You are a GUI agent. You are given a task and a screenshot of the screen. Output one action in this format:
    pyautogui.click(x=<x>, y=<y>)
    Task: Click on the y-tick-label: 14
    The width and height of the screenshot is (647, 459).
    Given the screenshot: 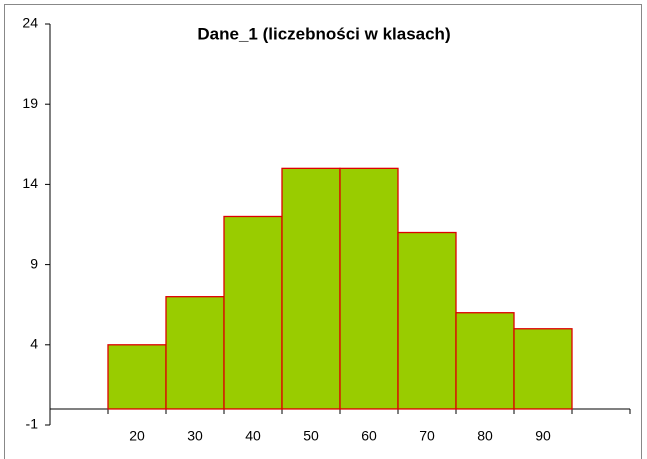 What is the action you would take?
    pyautogui.click(x=30, y=183)
    